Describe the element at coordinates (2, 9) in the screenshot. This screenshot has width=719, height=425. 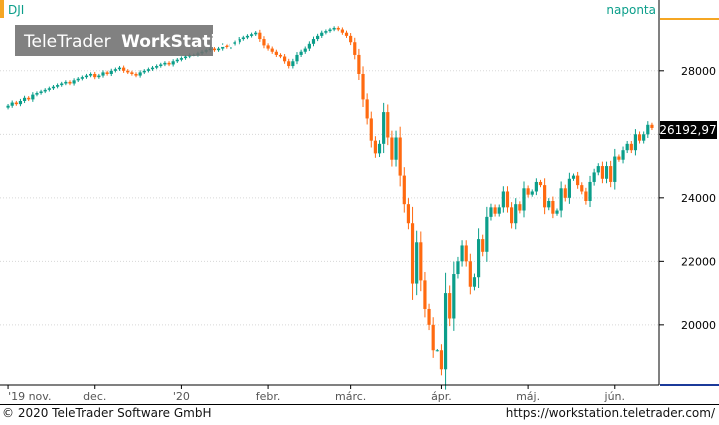
I see `accent-bar-left` at that location.